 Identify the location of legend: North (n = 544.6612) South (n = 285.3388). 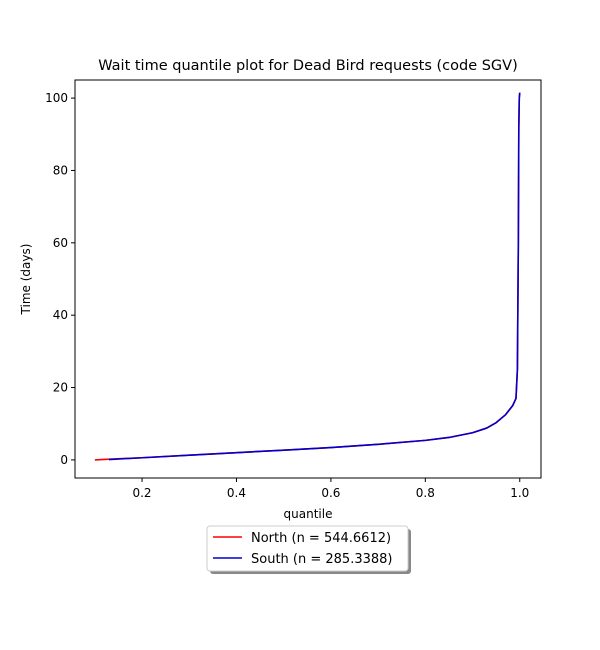
(308, 549).